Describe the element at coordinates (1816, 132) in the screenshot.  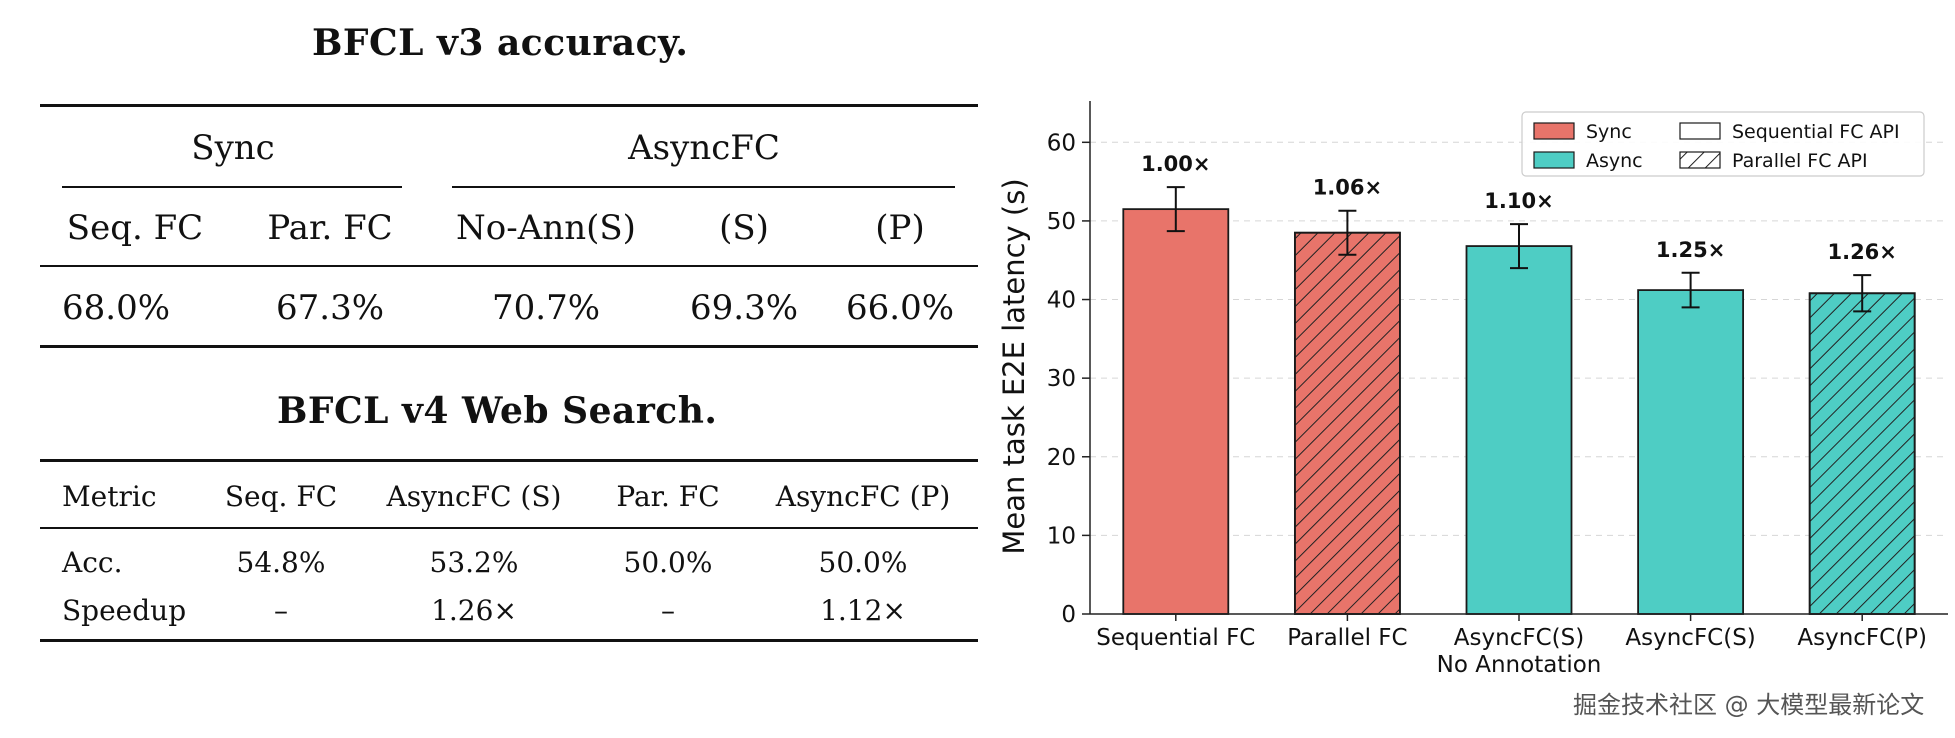
I see `legend-label: Sequential FC API` at that location.